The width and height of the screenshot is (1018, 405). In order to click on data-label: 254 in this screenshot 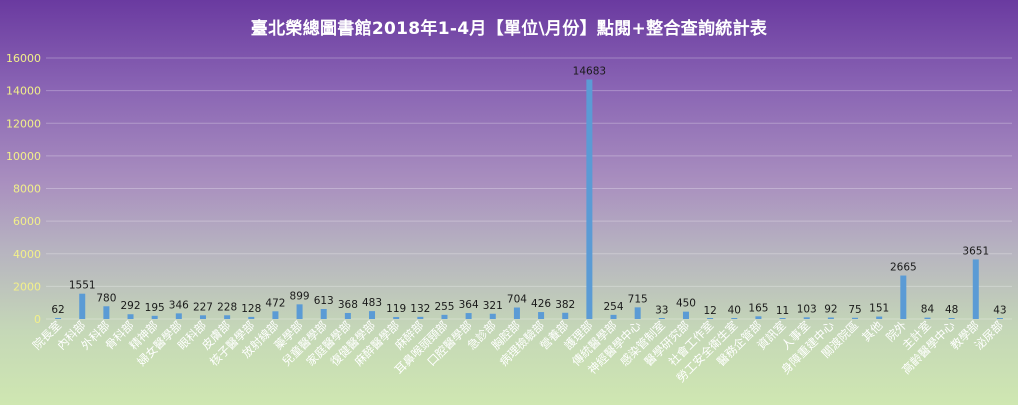, I will do `click(614, 307)`.